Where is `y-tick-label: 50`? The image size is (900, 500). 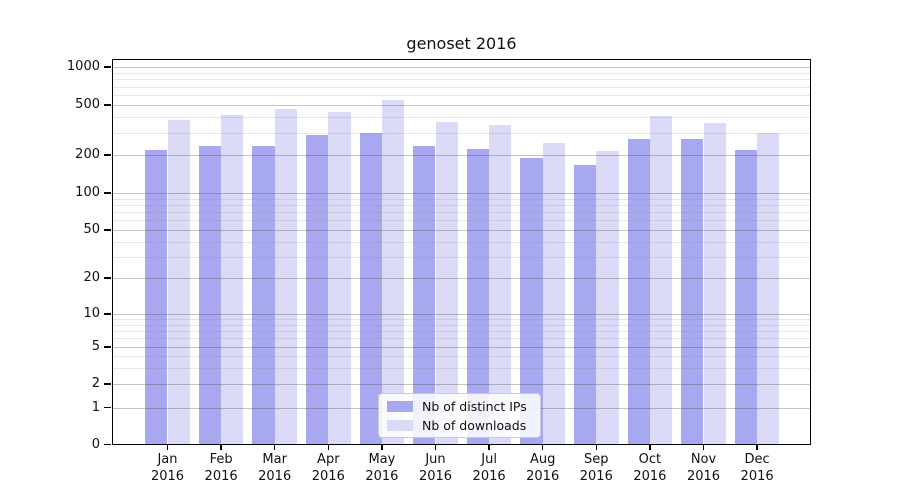
y-tick-label: 50 is located at coordinates (91, 229).